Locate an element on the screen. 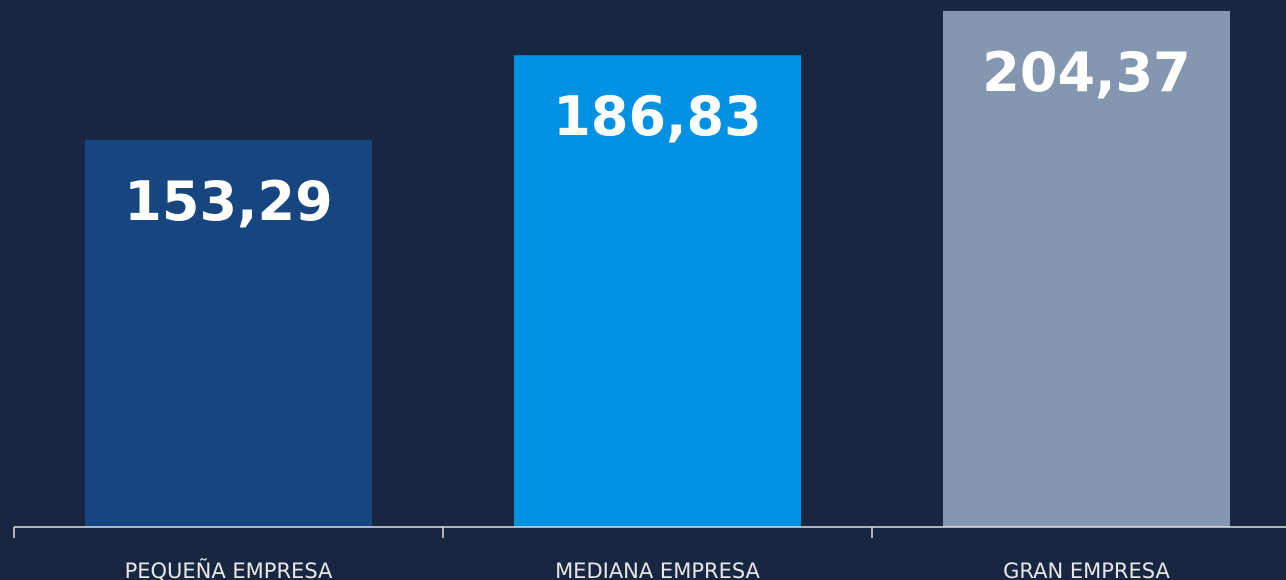 Image resolution: width=1286 pixels, height=580 pixels. x-tick-label: GRAN EMPRESA is located at coordinates (1086, 569).